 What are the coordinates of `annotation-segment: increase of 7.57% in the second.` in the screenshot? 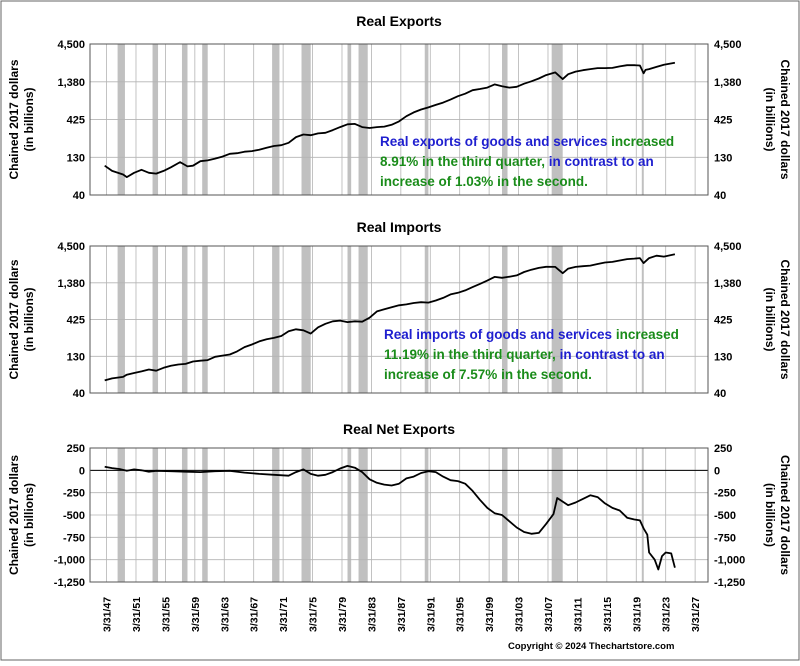 It's located at (488, 374).